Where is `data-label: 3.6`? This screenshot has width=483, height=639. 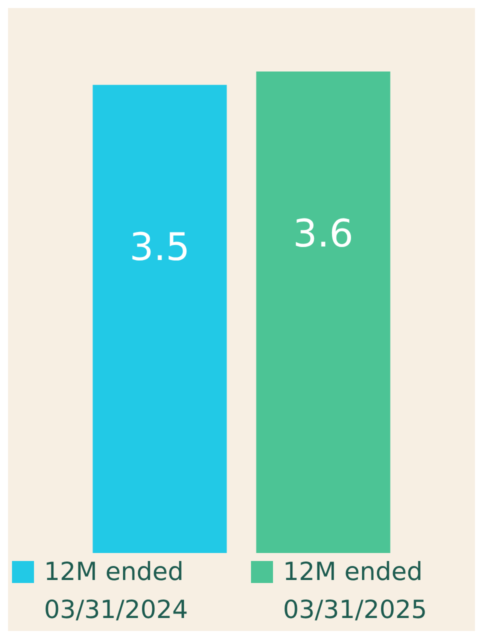 data-label: 3.6 is located at coordinates (323, 233).